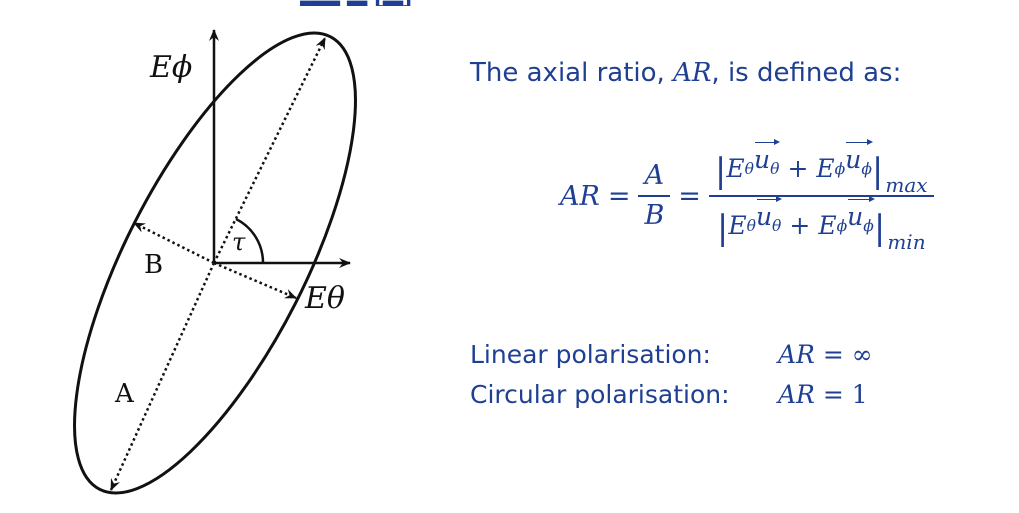 Image resolution: width=1019 pixels, height=513 pixels. What do you see at coordinates (124, 394) in the screenshot?
I see `major-axis-label: A` at bounding box center [124, 394].